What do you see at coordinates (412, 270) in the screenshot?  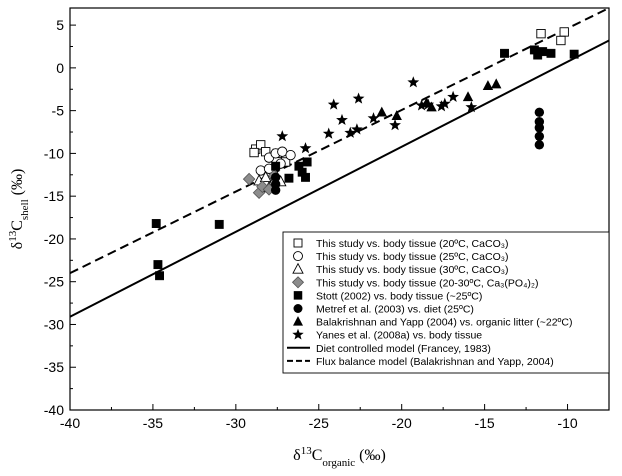 I see `legend-entry-label: This study vs. body tissue (30ºC, CaCO₃)` at bounding box center [412, 270].